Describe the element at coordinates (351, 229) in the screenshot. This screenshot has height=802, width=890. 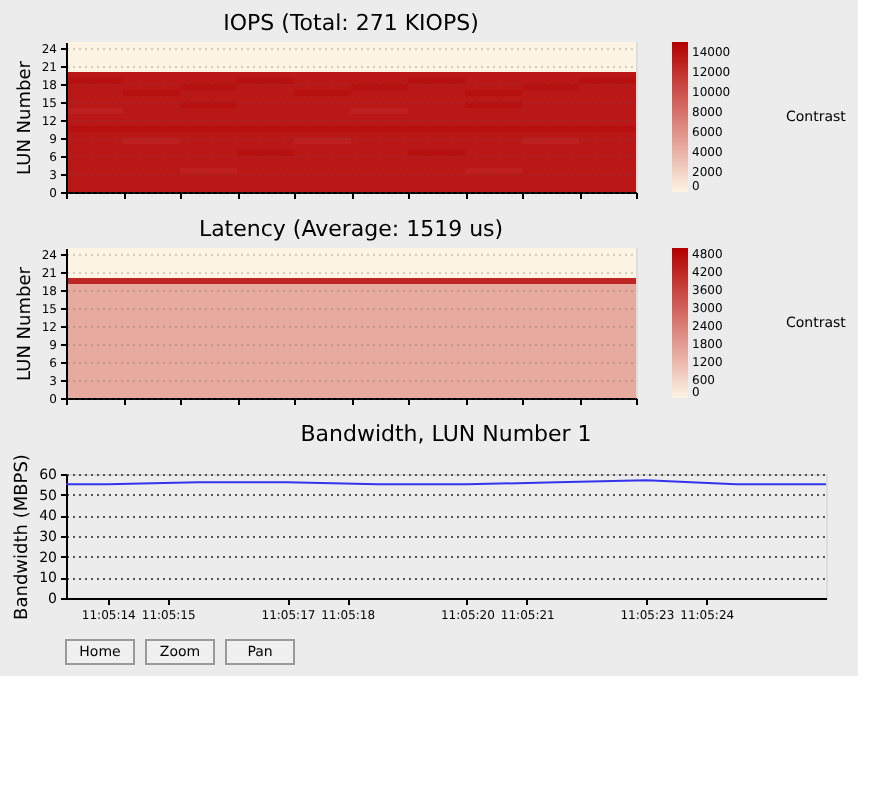
I see `chart-title: Latency (Average: 1519 us)` at that location.